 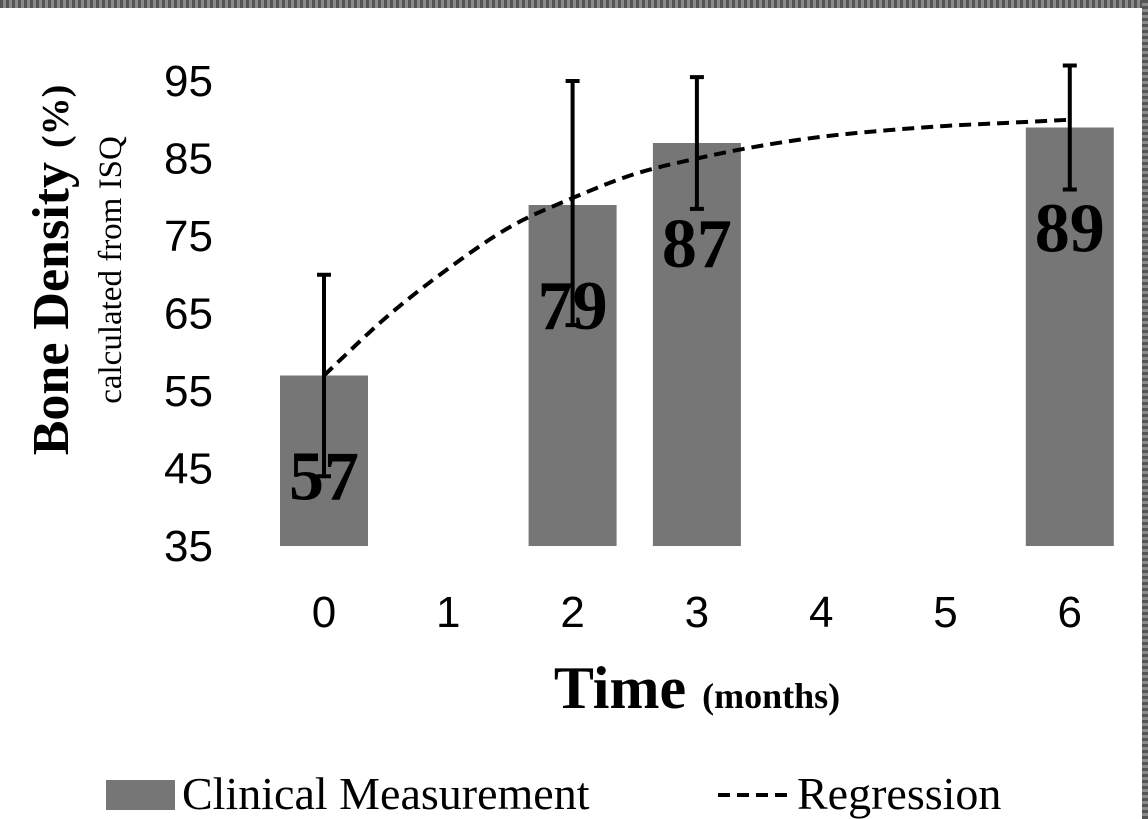 I want to click on y-axis-unit: (%), so click(x=56, y=116).